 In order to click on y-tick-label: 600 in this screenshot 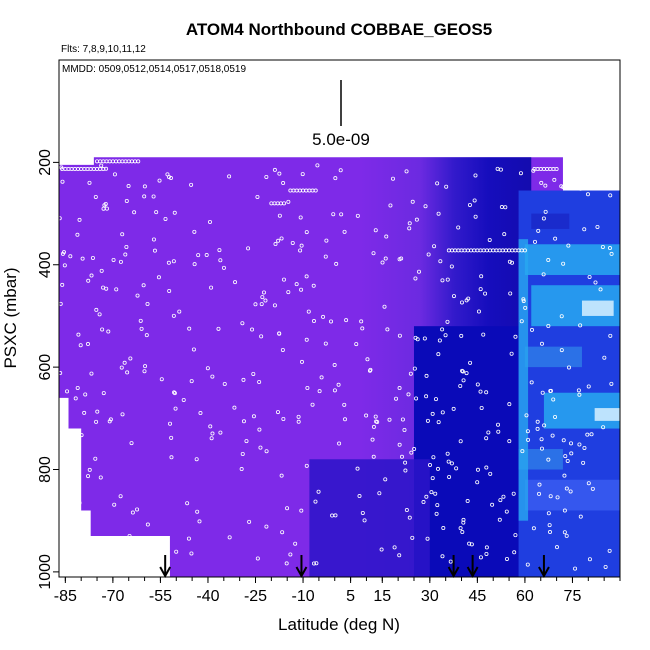, I will do `click(45, 367)`.